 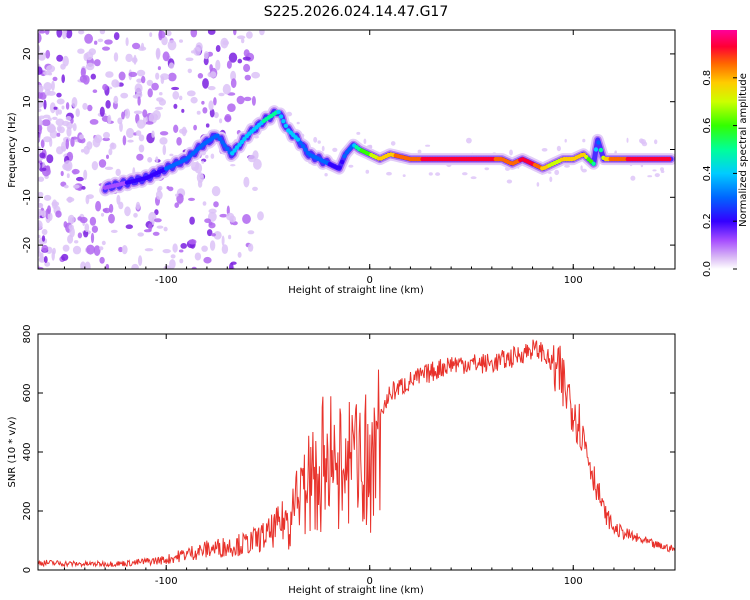 What do you see at coordinates (707, 269) in the screenshot?
I see `colorbar-tick-label: 0.0` at bounding box center [707, 269].